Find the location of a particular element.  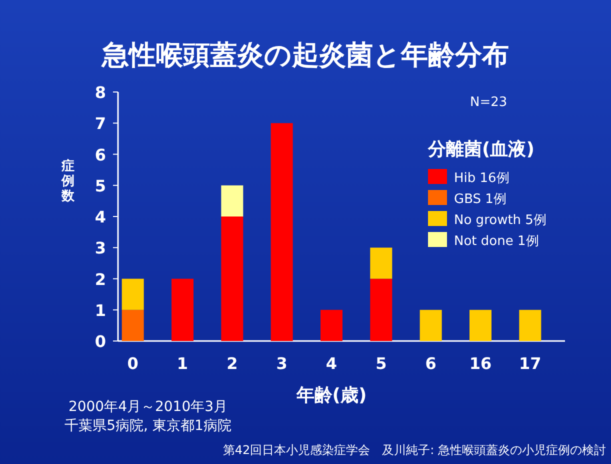

y-tick-label: 2 is located at coordinates (100, 279).